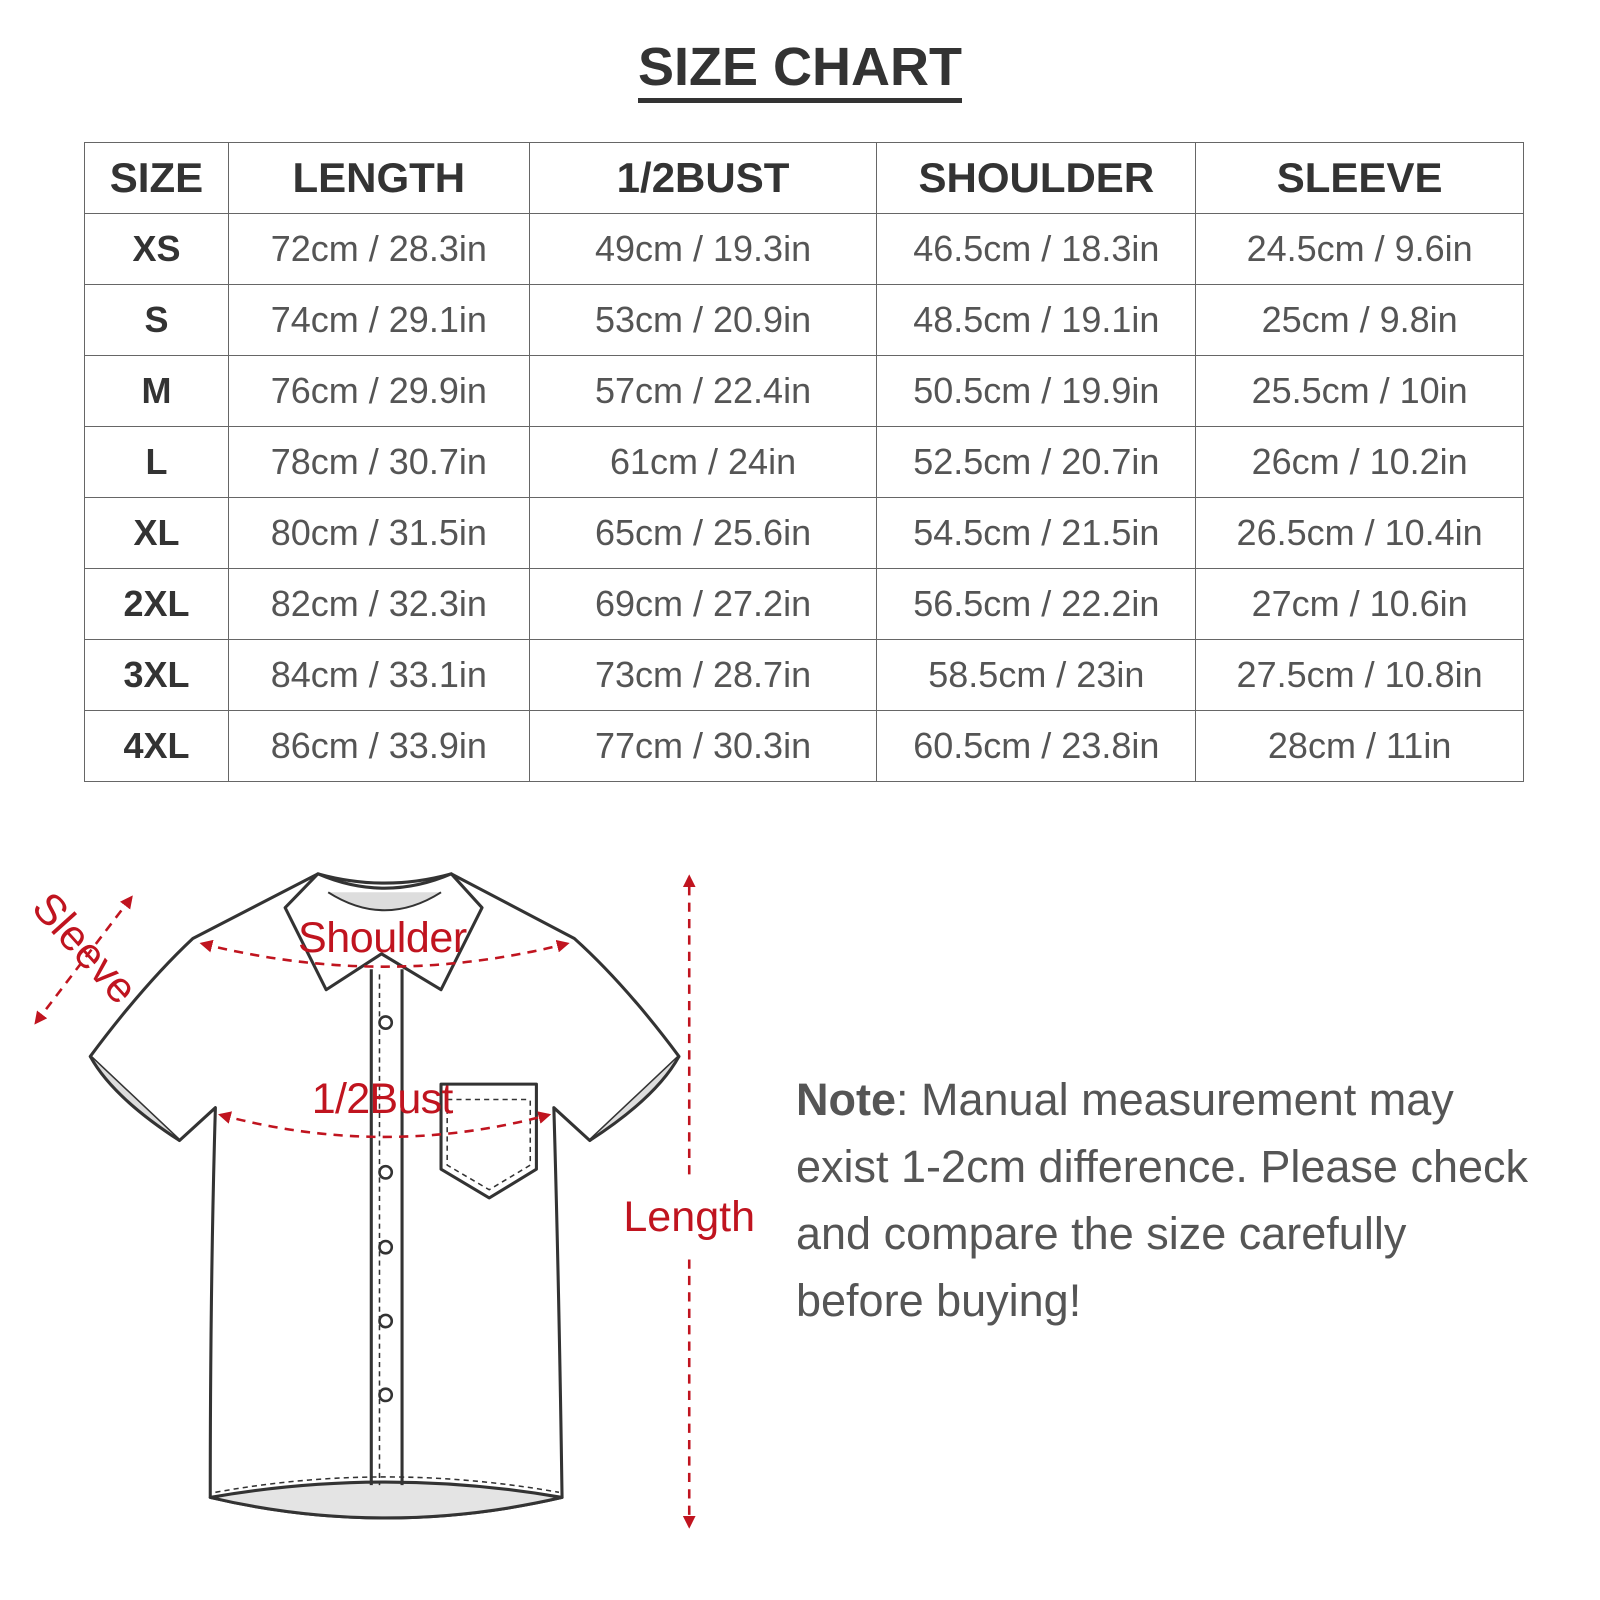  What do you see at coordinates (156, 604) in the screenshot?
I see `size-cell: 2XL` at bounding box center [156, 604].